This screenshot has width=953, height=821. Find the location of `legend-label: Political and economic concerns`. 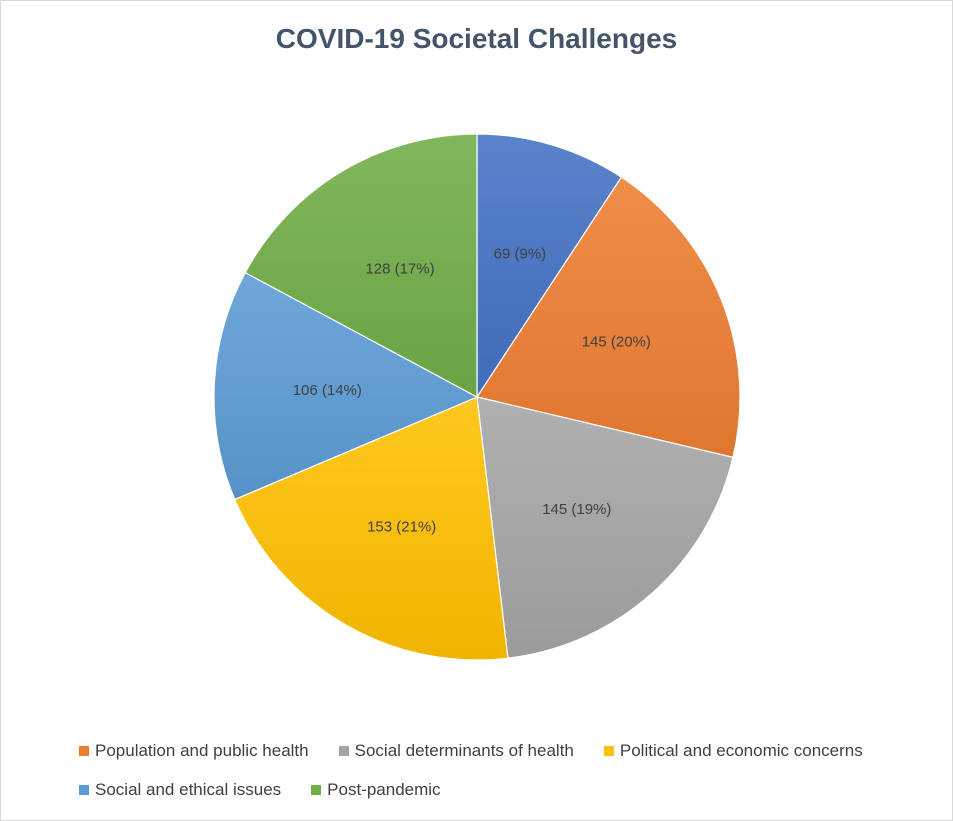

legend-label: Political and economic concerns is located at coordinates (741, 750).